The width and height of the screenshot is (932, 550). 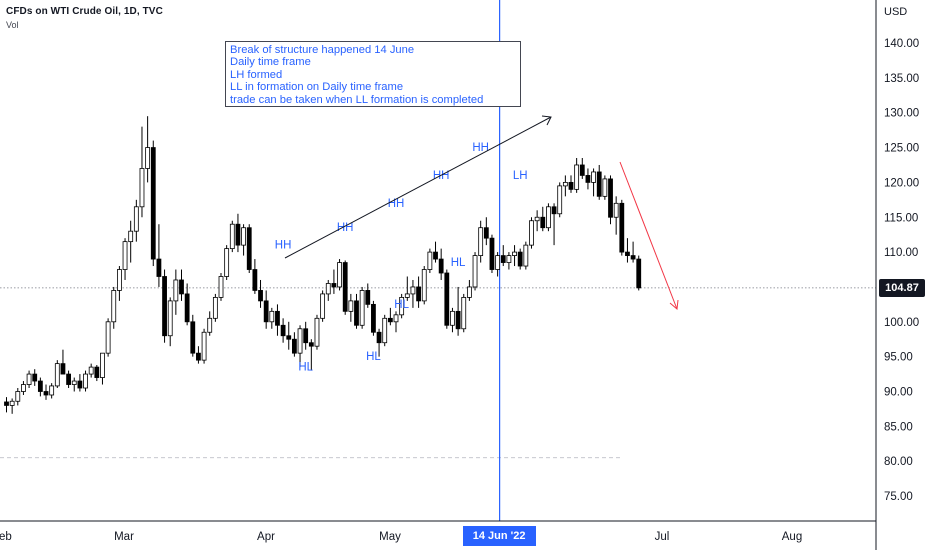 What do you see at coordinates (901, 183) in the screenshot?
I see `y-tick-label: 120.00` at bounding box center [901, 183].